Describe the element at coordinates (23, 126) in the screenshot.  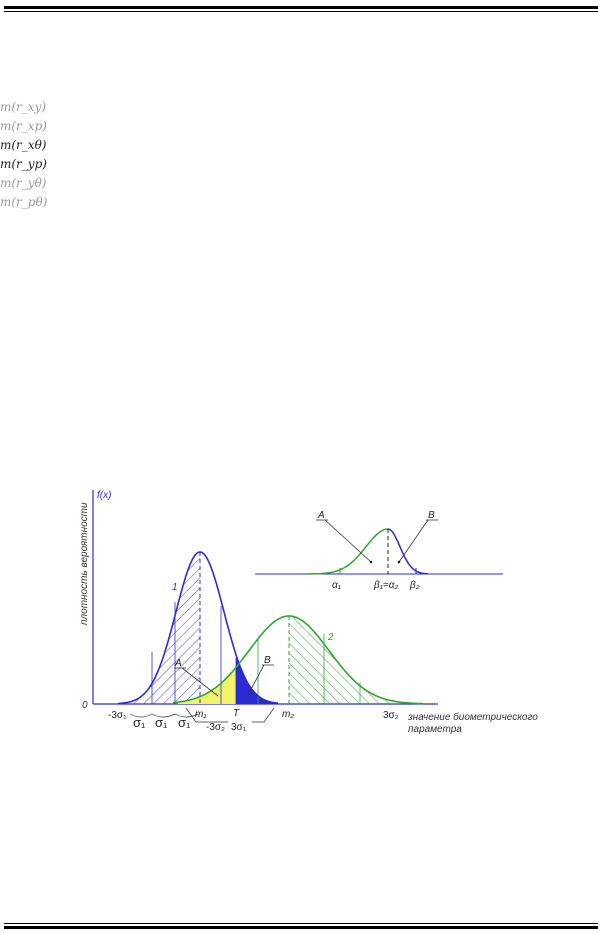
I see `formula-item: m(r_xp)` at that location.